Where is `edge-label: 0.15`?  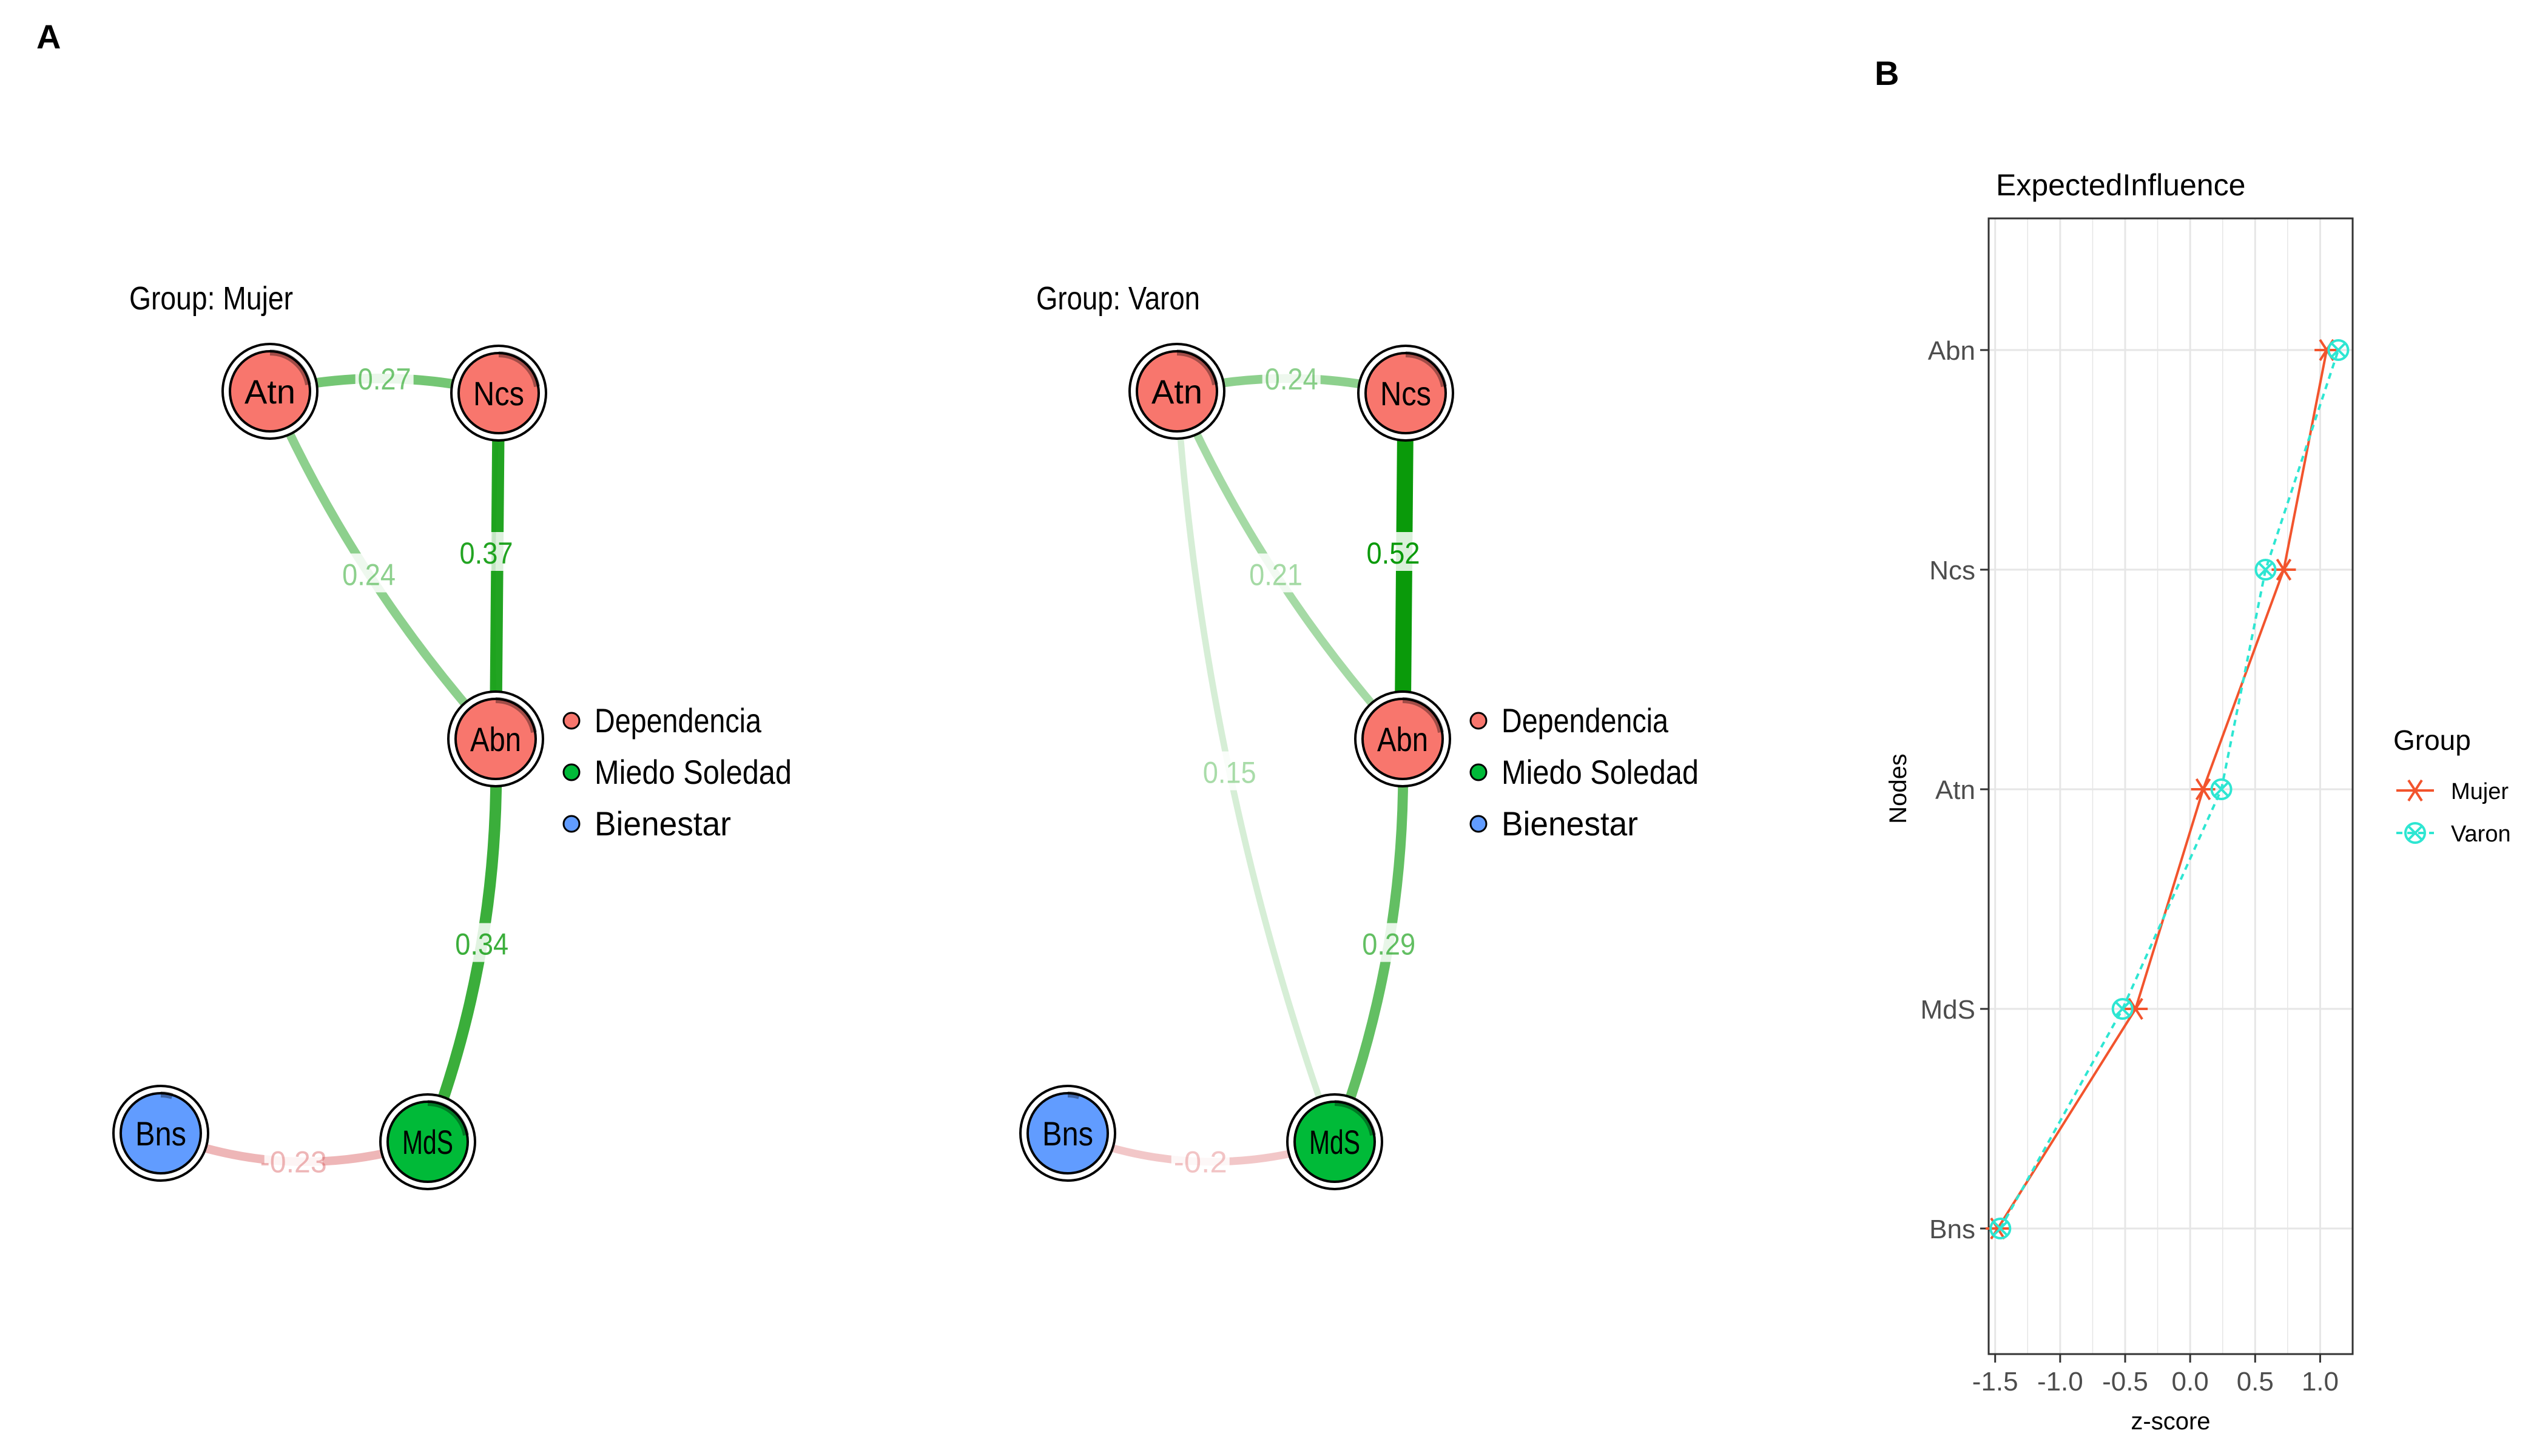 edge-label: 0.15 is located at coordinates (1229, 773).